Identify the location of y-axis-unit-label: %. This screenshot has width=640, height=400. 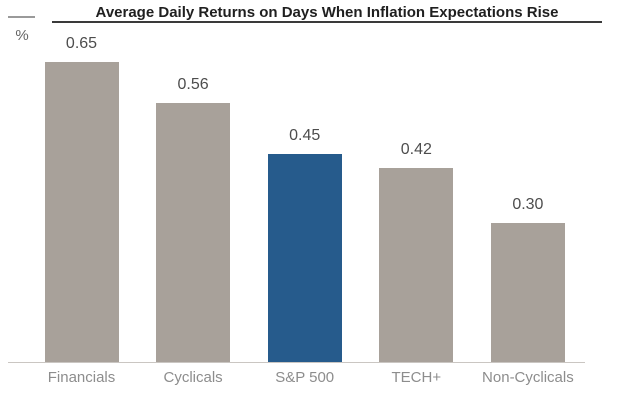
(22, 35).